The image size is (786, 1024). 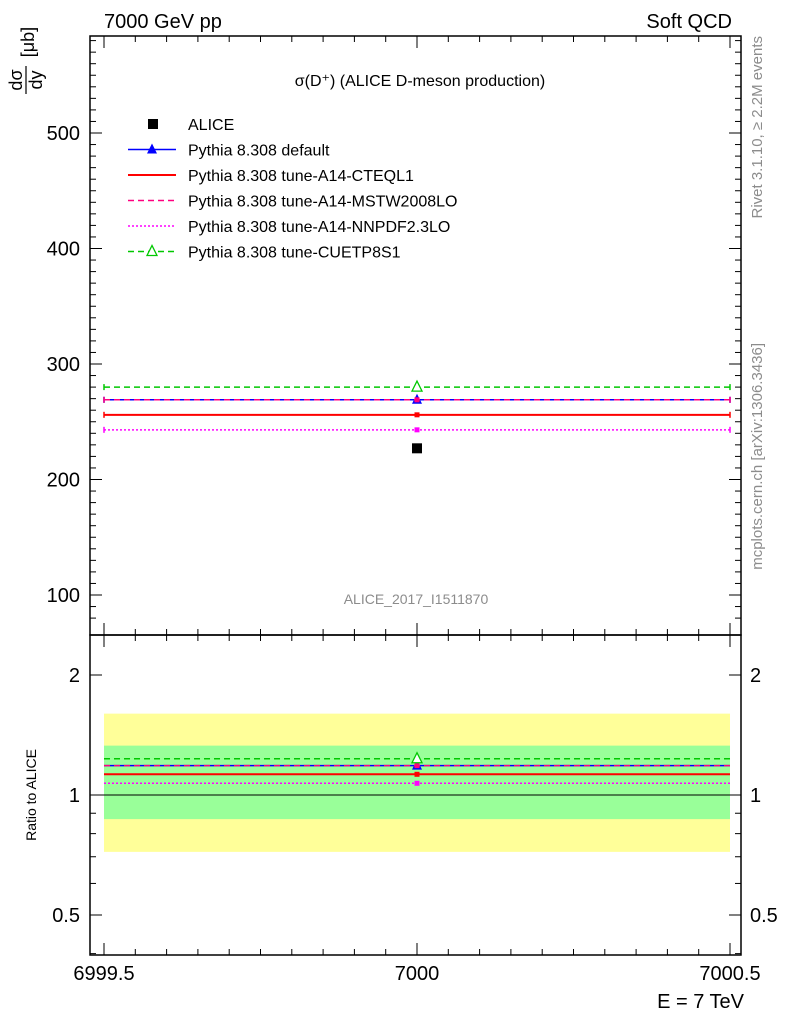 What do you see at coordinates (153, 124) in the screenshot?
I see `legend-symbol-alice` at bounding box center [153, 124].